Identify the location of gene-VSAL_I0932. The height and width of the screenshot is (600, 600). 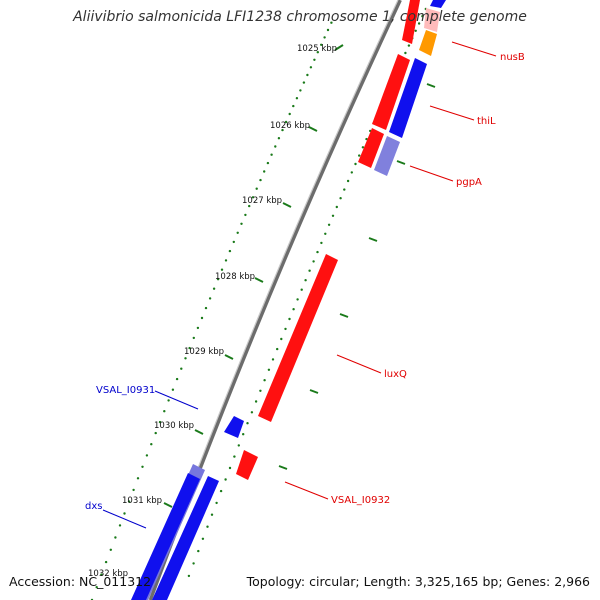
(247, 465).